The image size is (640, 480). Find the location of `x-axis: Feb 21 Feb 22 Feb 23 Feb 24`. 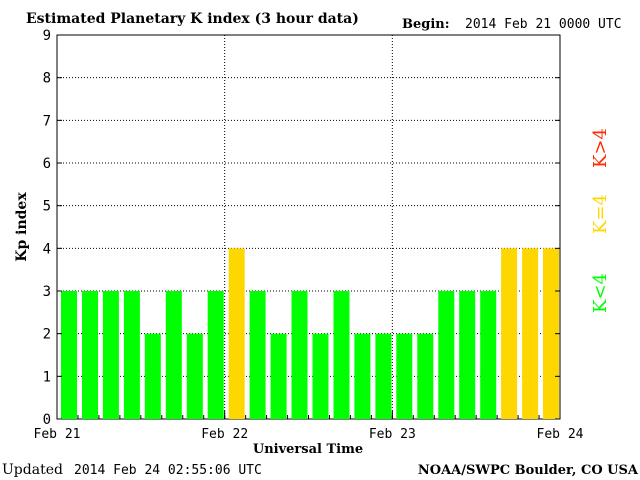

x-axis: Feb 21 Feb 22 Feb 23 Feb 24 is located at coordinates (309, 426).